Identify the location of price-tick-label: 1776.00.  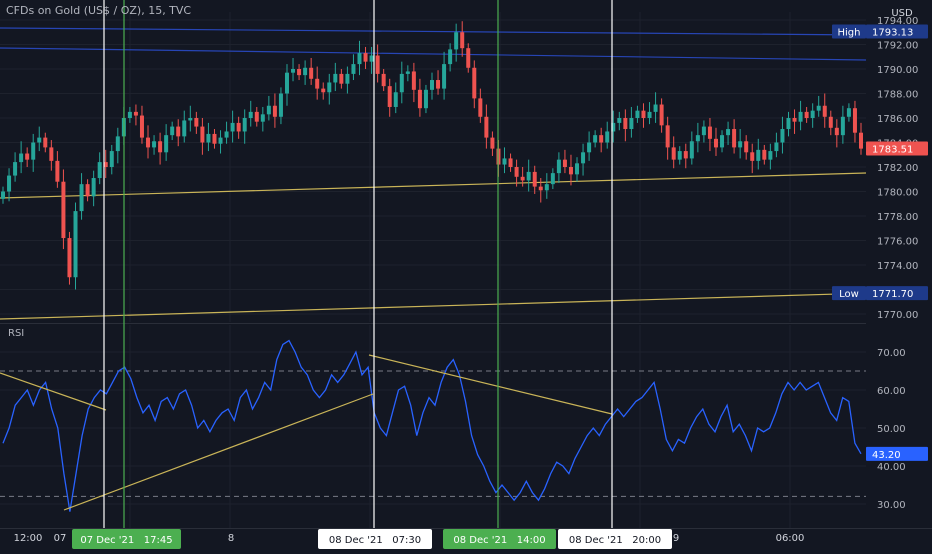
(897, 242).